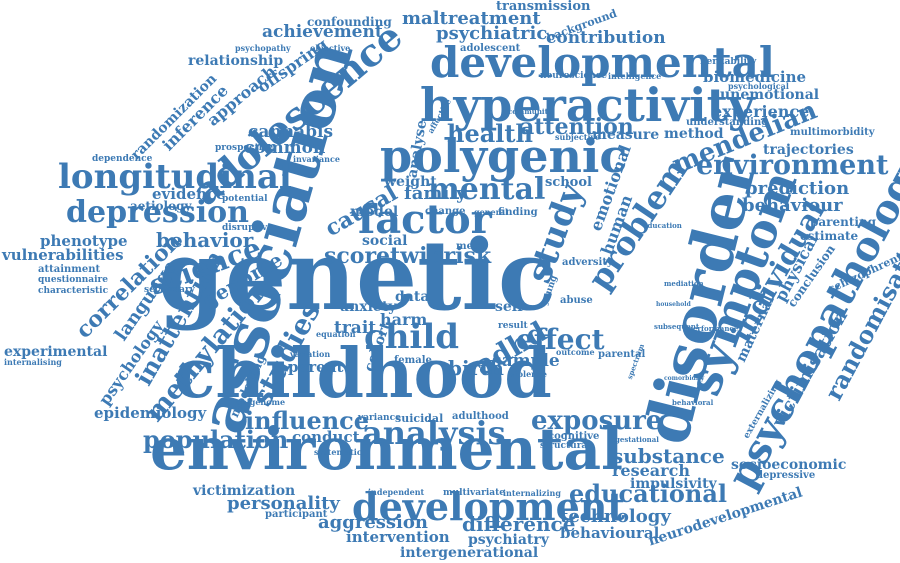 The width and height of the screenshot is (900, 563). What do you see at coordinates (668, 456) in the screenshot?
I see `word-substance: substance` at bounding box center [668, 456].